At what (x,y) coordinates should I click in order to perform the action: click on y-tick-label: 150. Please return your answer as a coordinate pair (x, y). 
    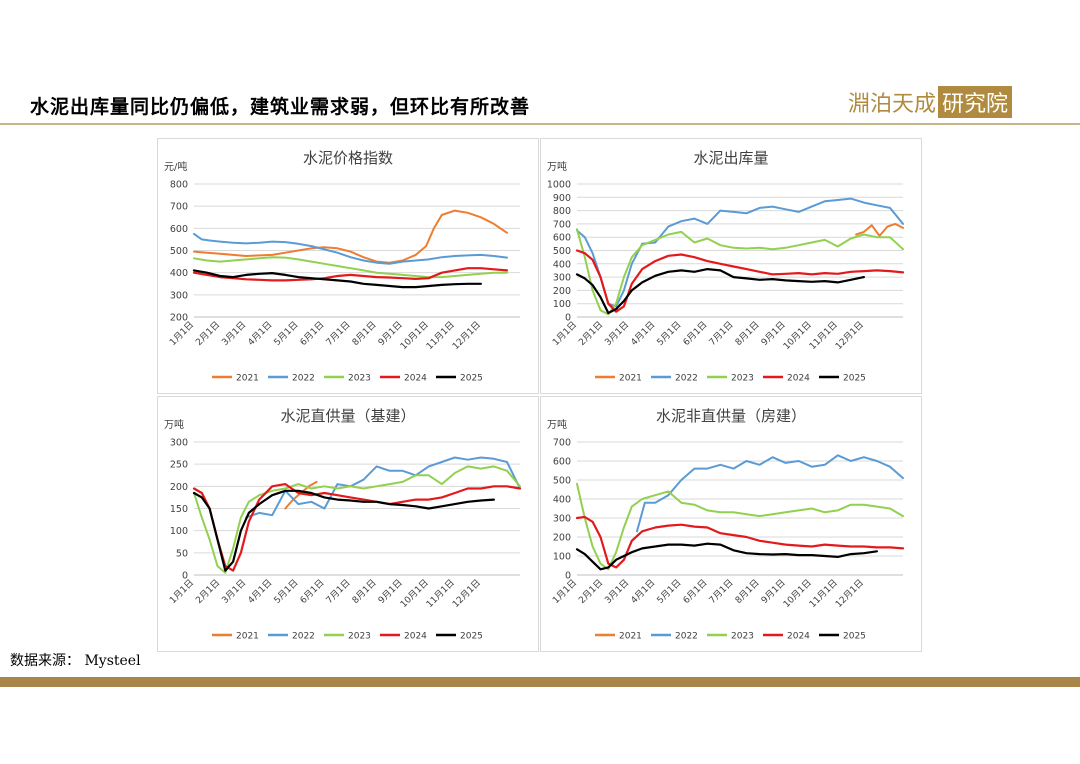
    Looking at the image, I should click on (179, 509).